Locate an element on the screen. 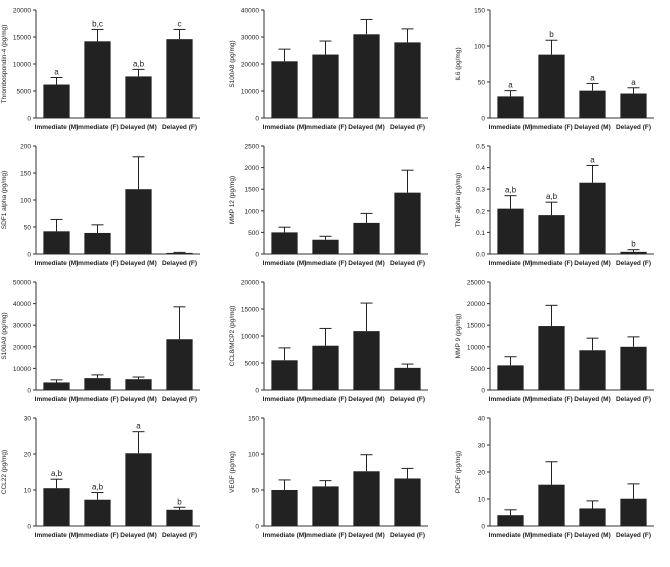  y-tick-label: 150 is located at coordinates (479, 11).